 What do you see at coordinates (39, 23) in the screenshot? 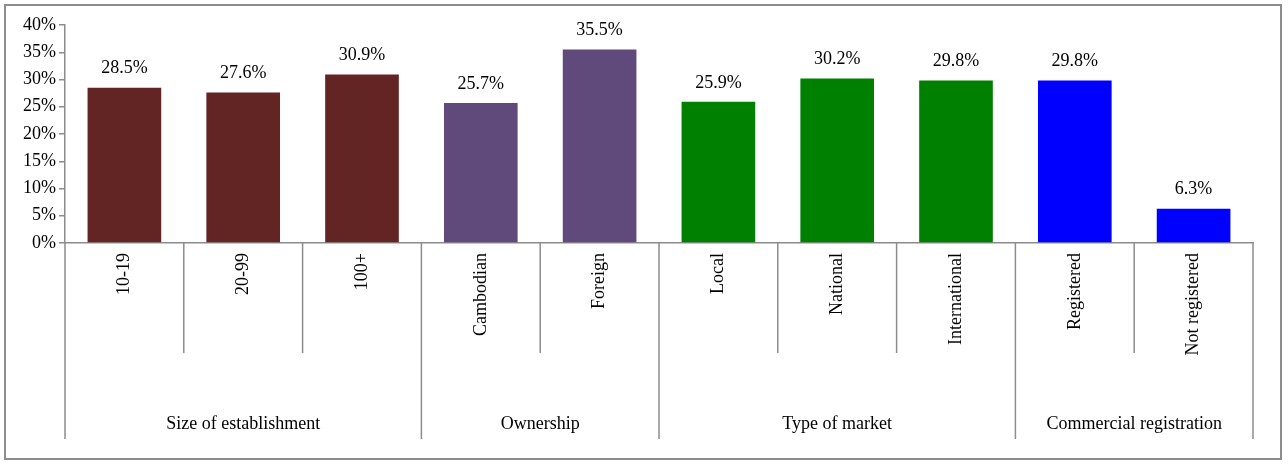
I see `y-tick-label: 40%` at bounding box center [39, 23].